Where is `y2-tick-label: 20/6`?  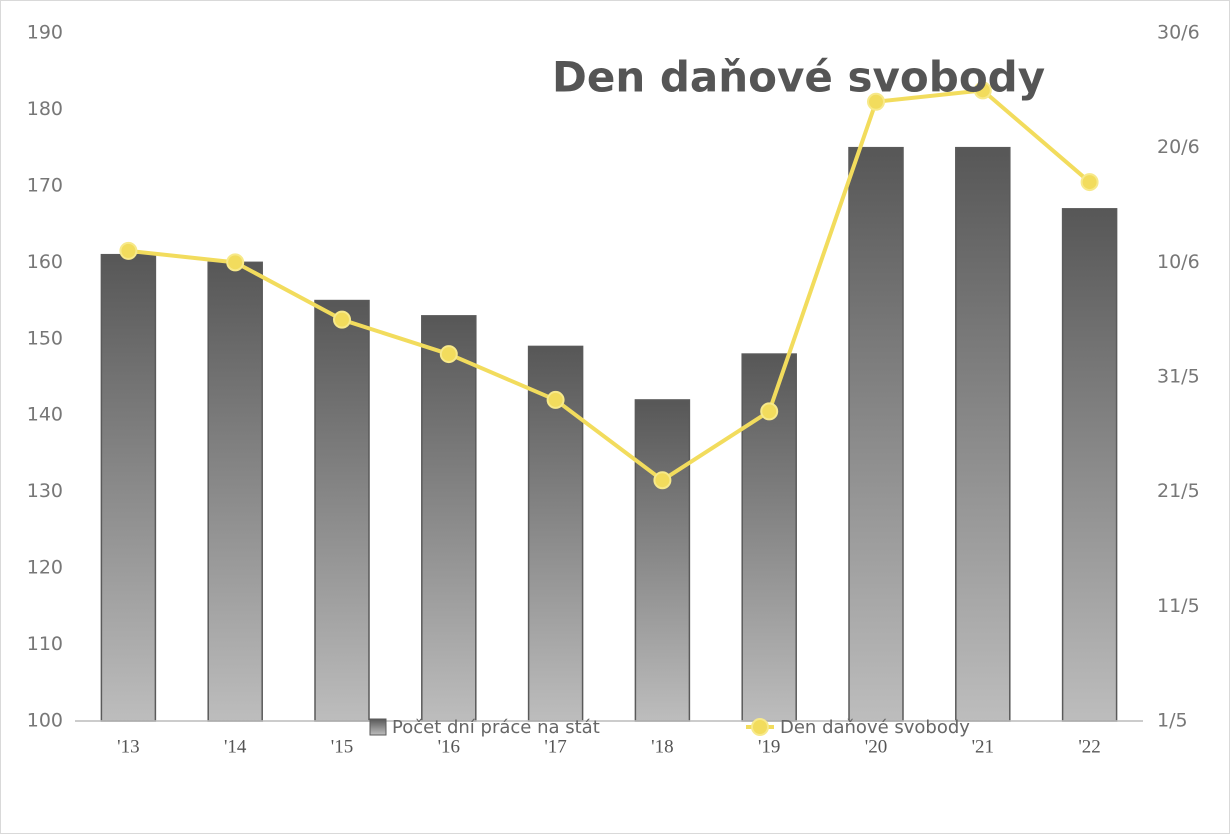
y2-tick-label: 20/6 is located at coordinates (1178, 147).